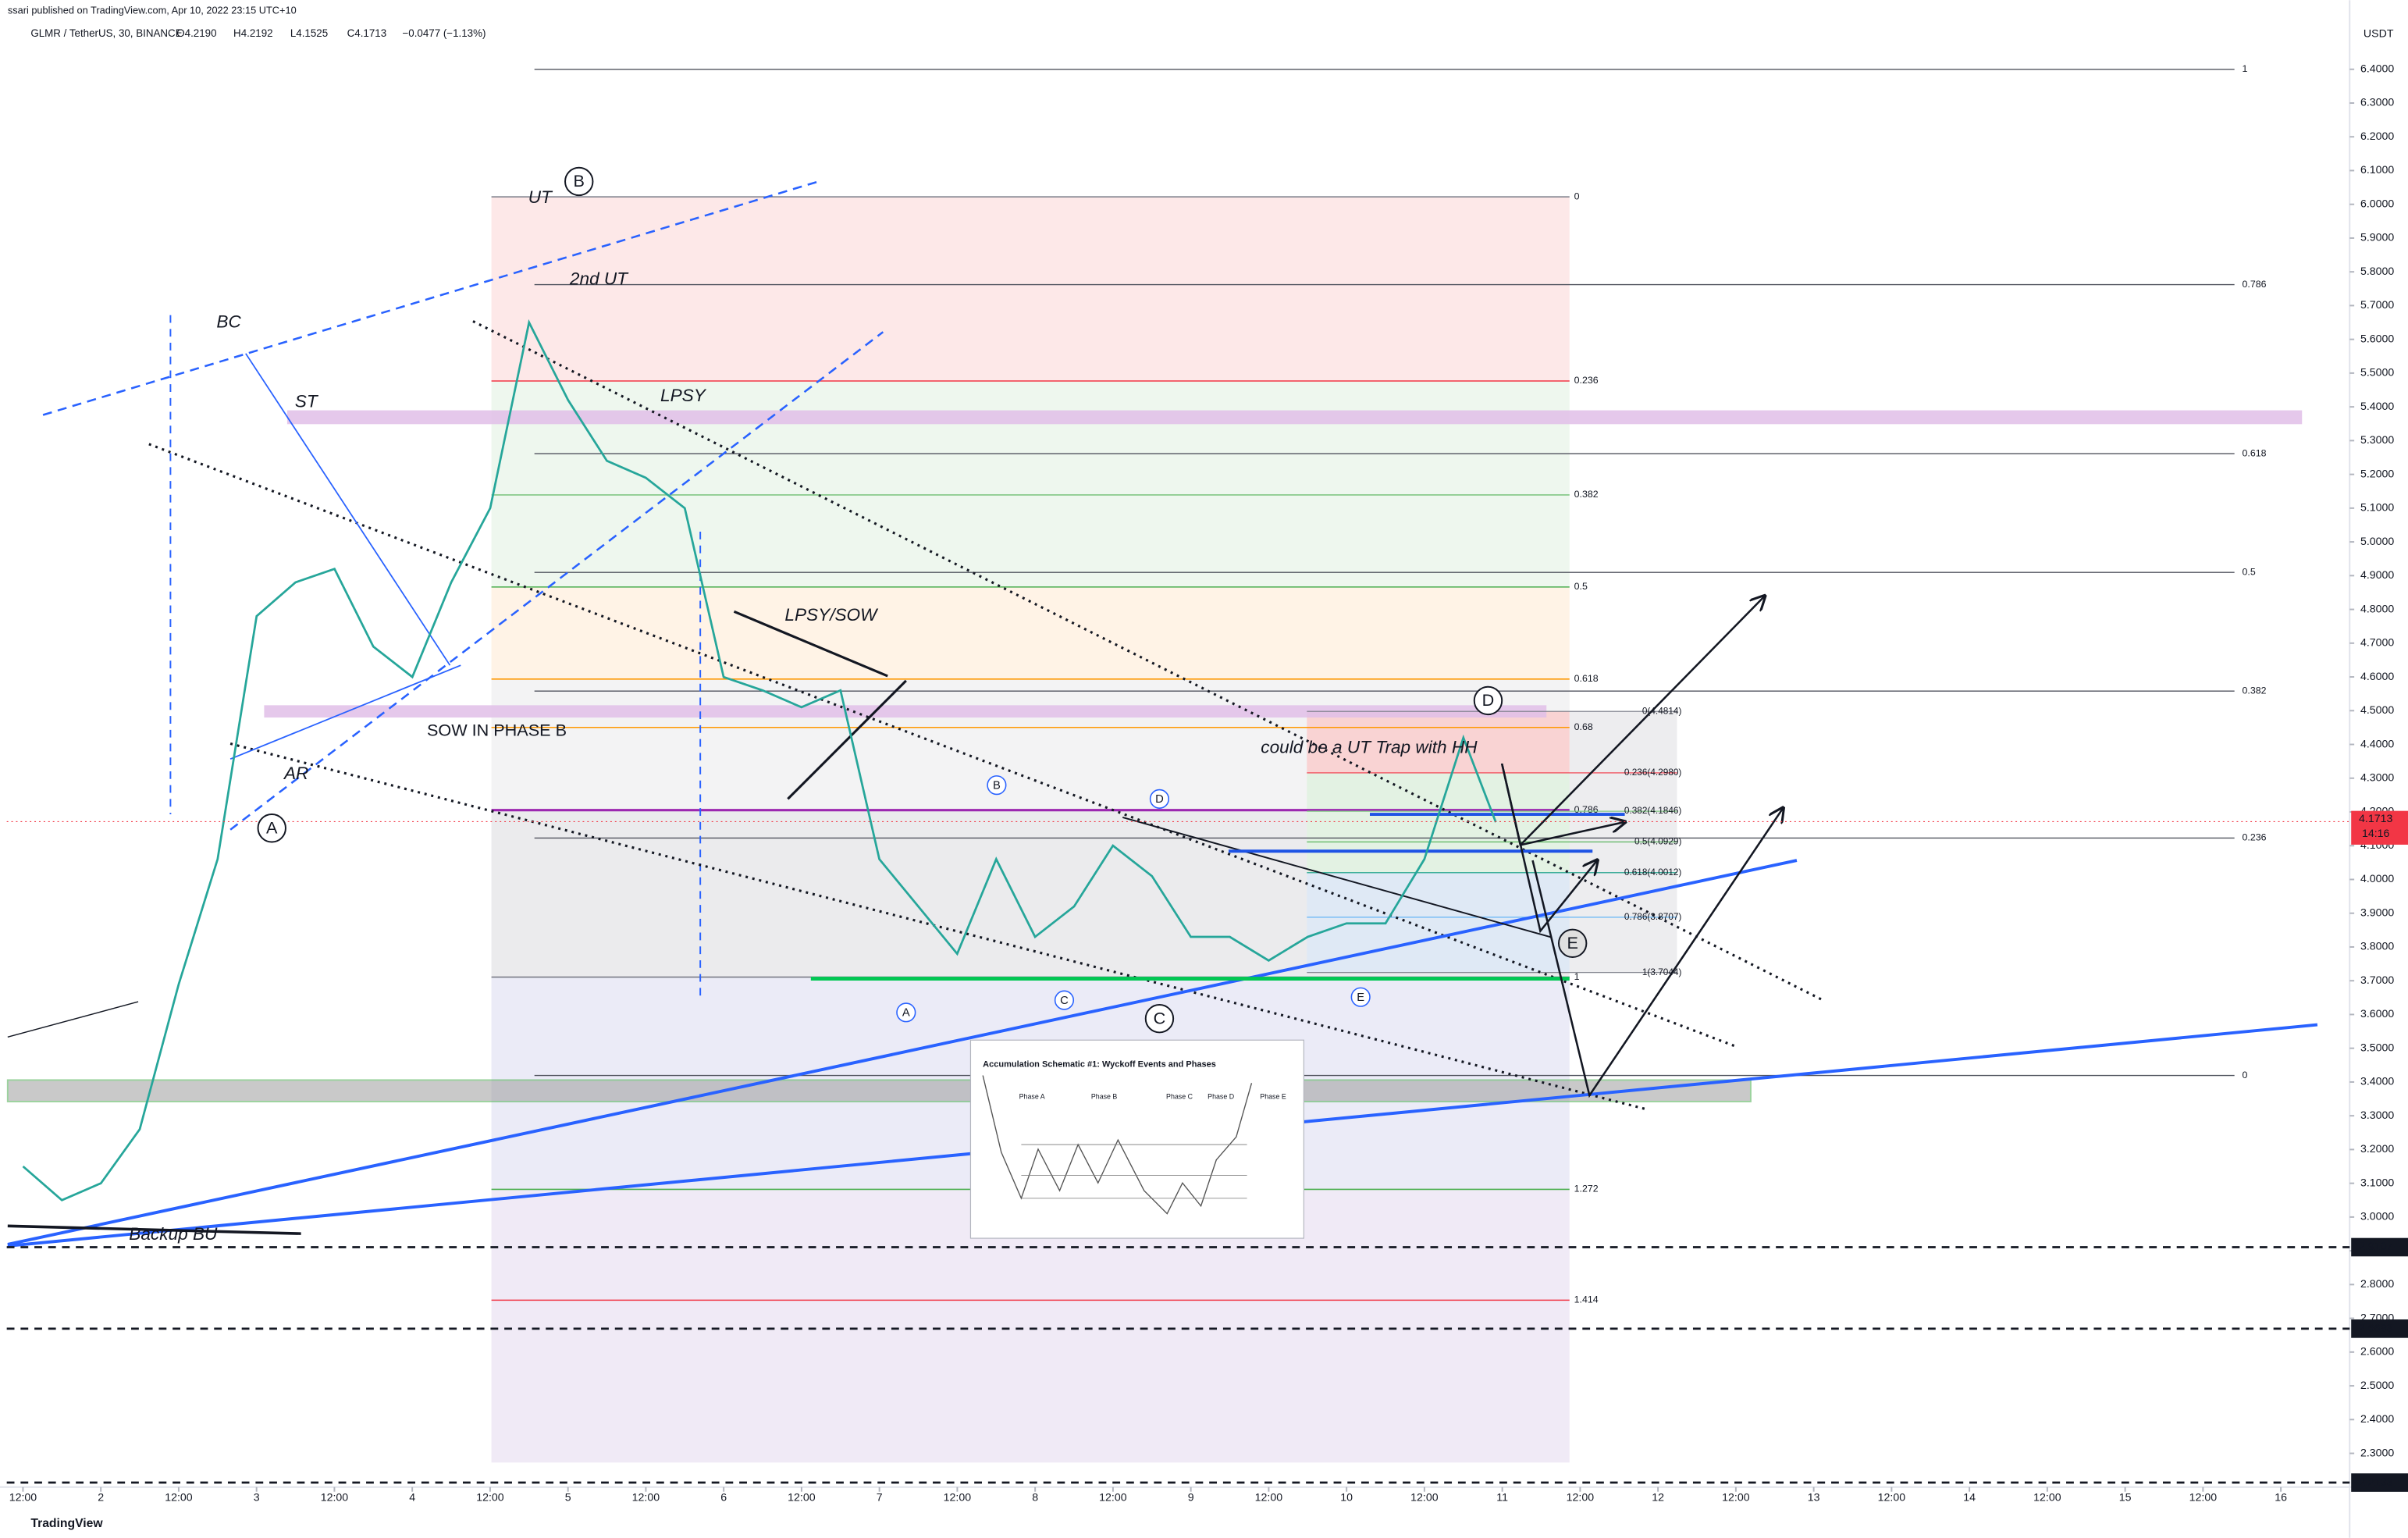 The width and height of the screenshot is (2408, 1538). Describe the element at coordinates (540, 197) in the screenshot. I see `annotation: UT` at that location.